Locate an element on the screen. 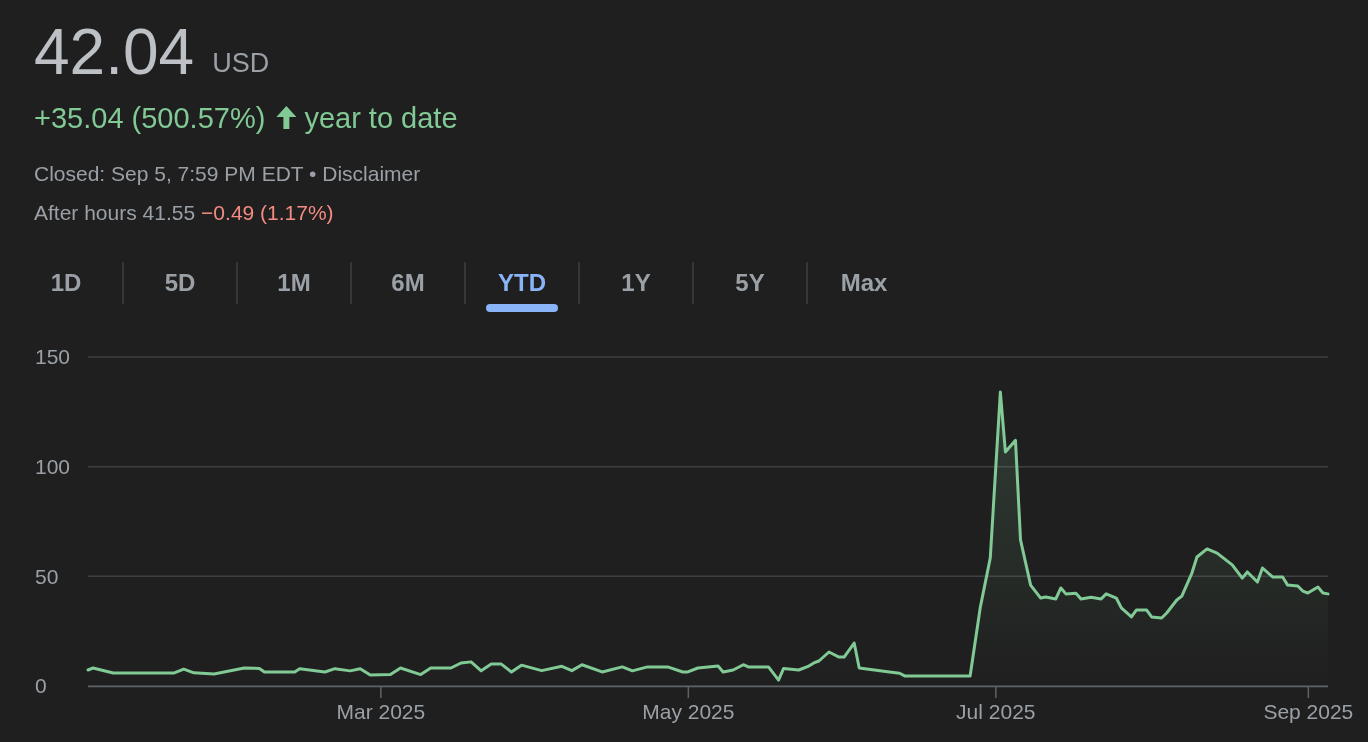  text: Closed: Sep 5, 7:59 PM EDT • Disclaimer is located at coordinates (227, 173).